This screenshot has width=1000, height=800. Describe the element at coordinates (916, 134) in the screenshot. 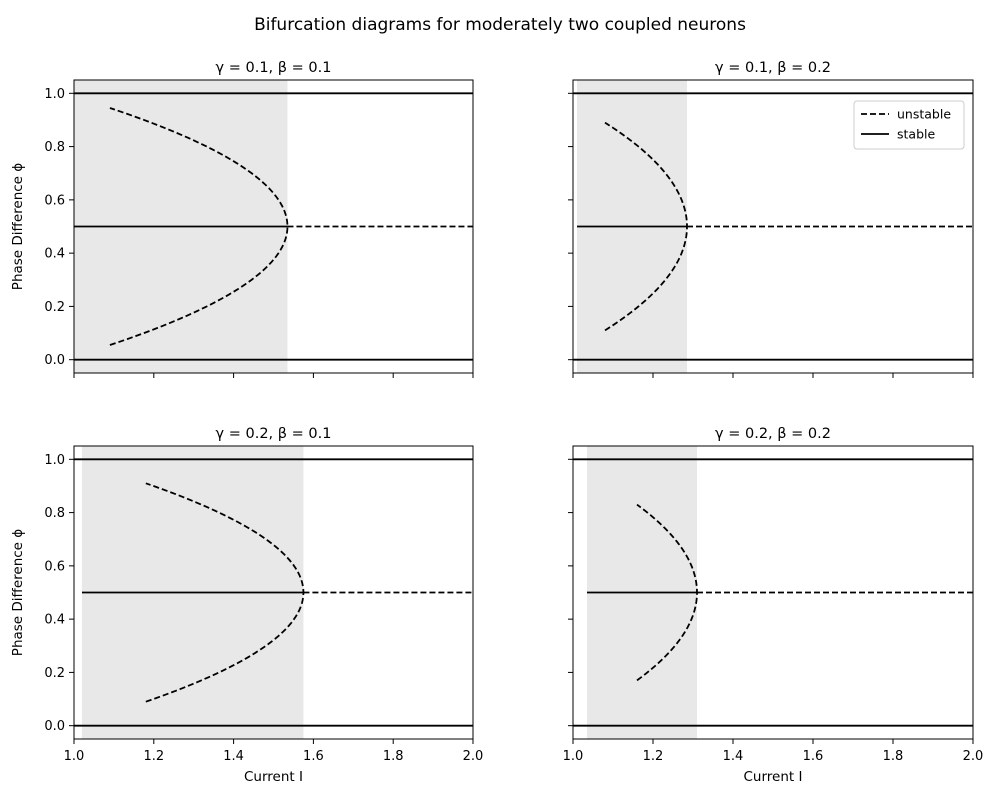

I see `legend-label-stable: stable` at that location.